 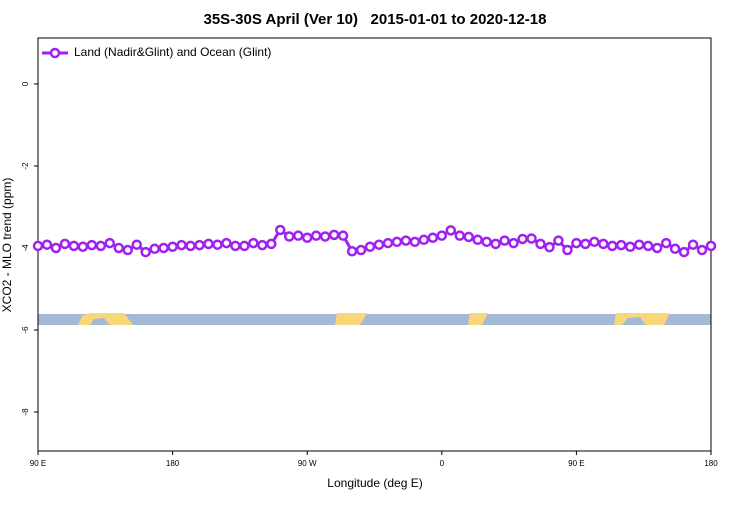 What do you see at coordinates (55, 53) in the screenshot?
I see `legend-marker` at bounding box center [55, 53].